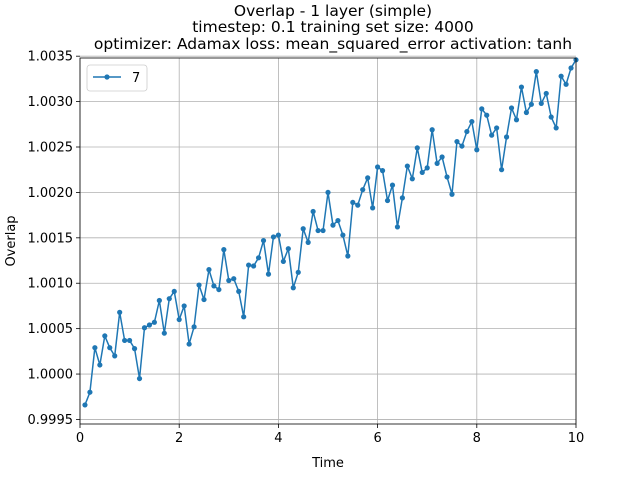 The width and height of the screenshot is (640, 480). What do you see at coordinates (333, 11) in the screenshot?
I see `chart-title-line-1: Overlap - 1 layer (simple)` at bounding box center [333, 11].